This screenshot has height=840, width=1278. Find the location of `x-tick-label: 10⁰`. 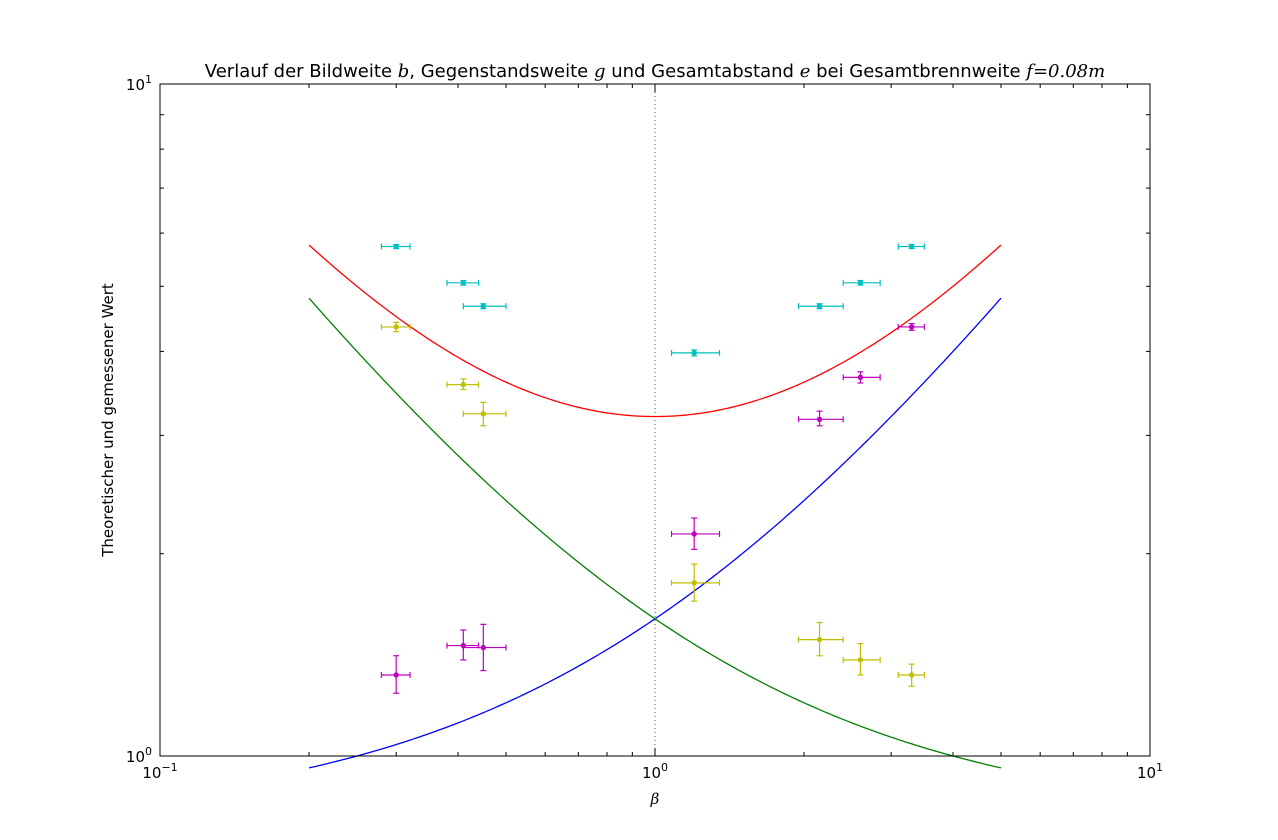

x-tick-label: 10⁰ is located at coordinates (655, 771).